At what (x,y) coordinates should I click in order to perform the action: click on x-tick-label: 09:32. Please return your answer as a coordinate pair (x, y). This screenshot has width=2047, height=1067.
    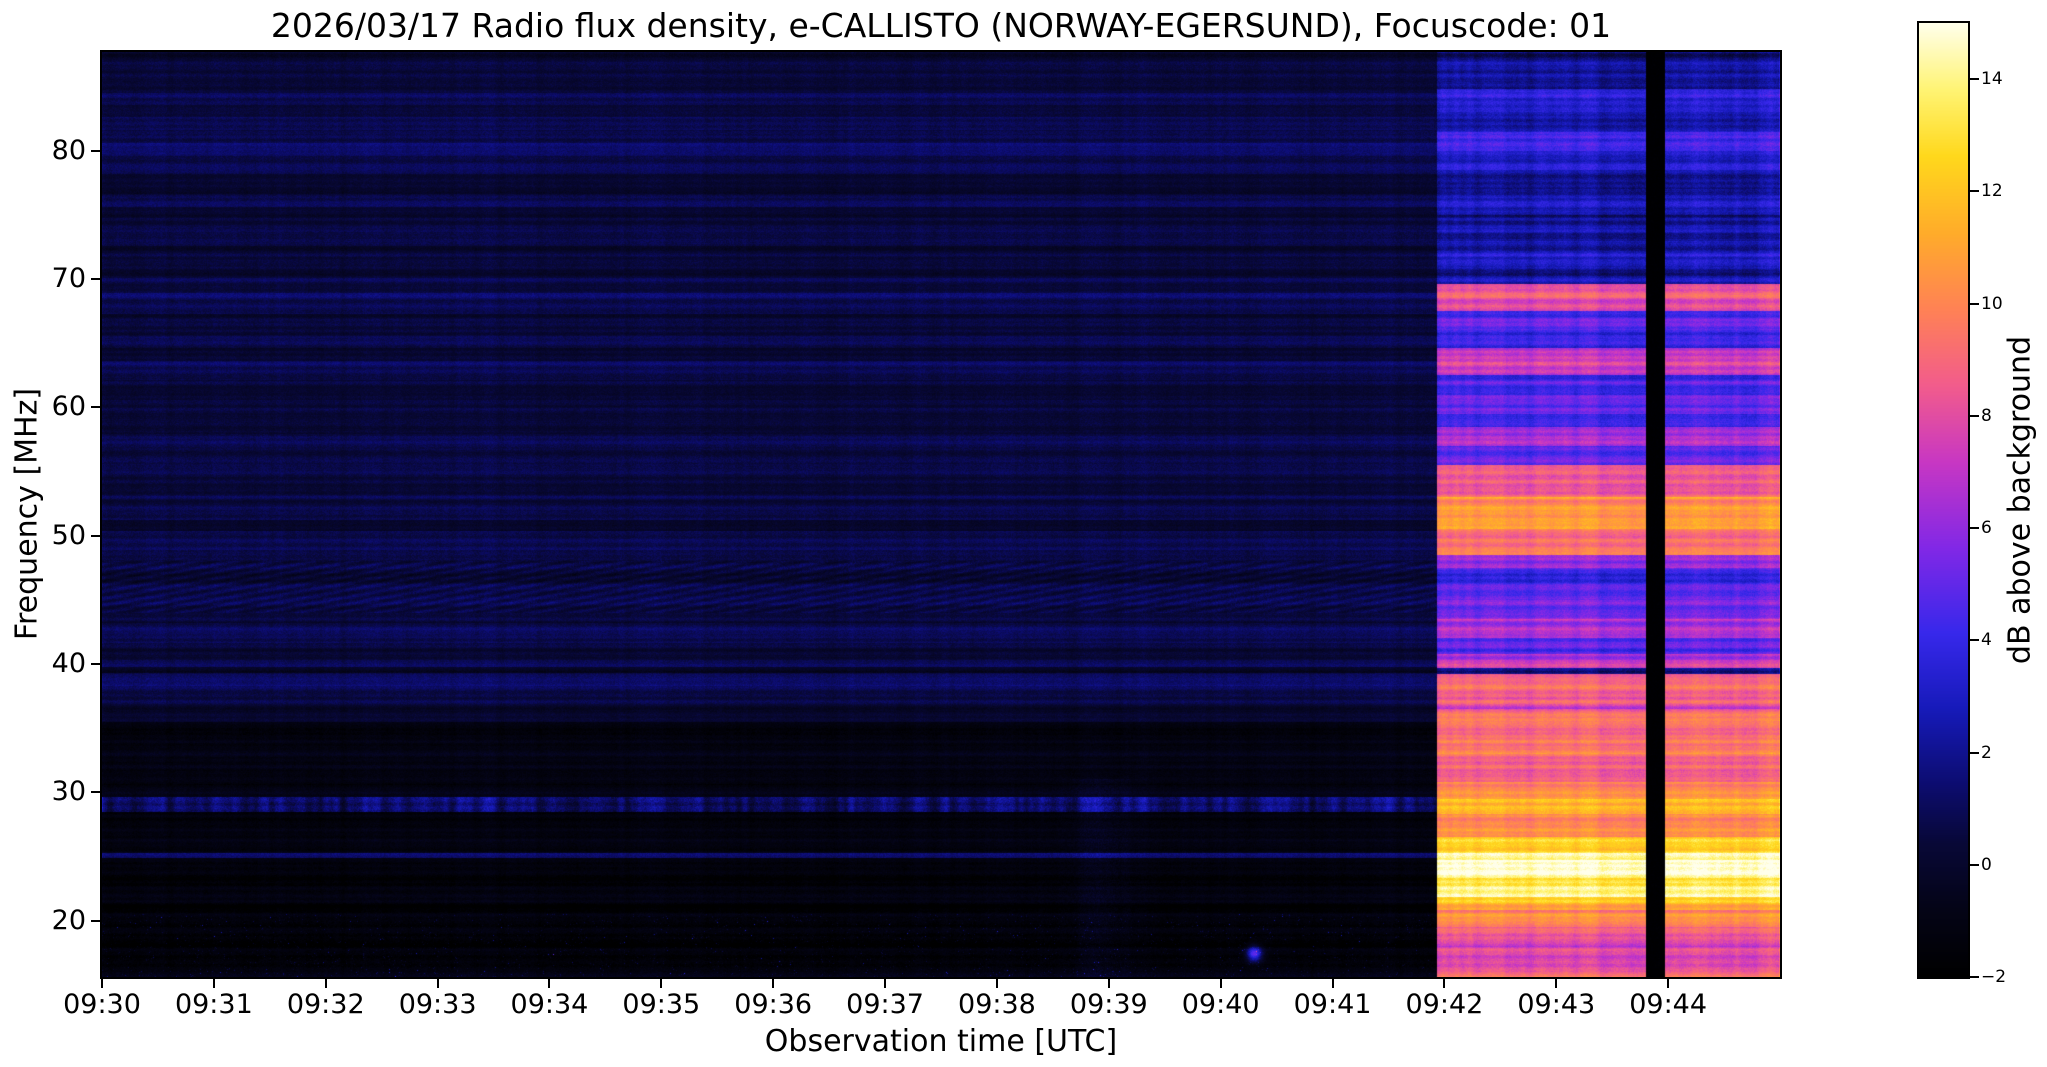
    Looking at the image, I should click on (325, 1004).